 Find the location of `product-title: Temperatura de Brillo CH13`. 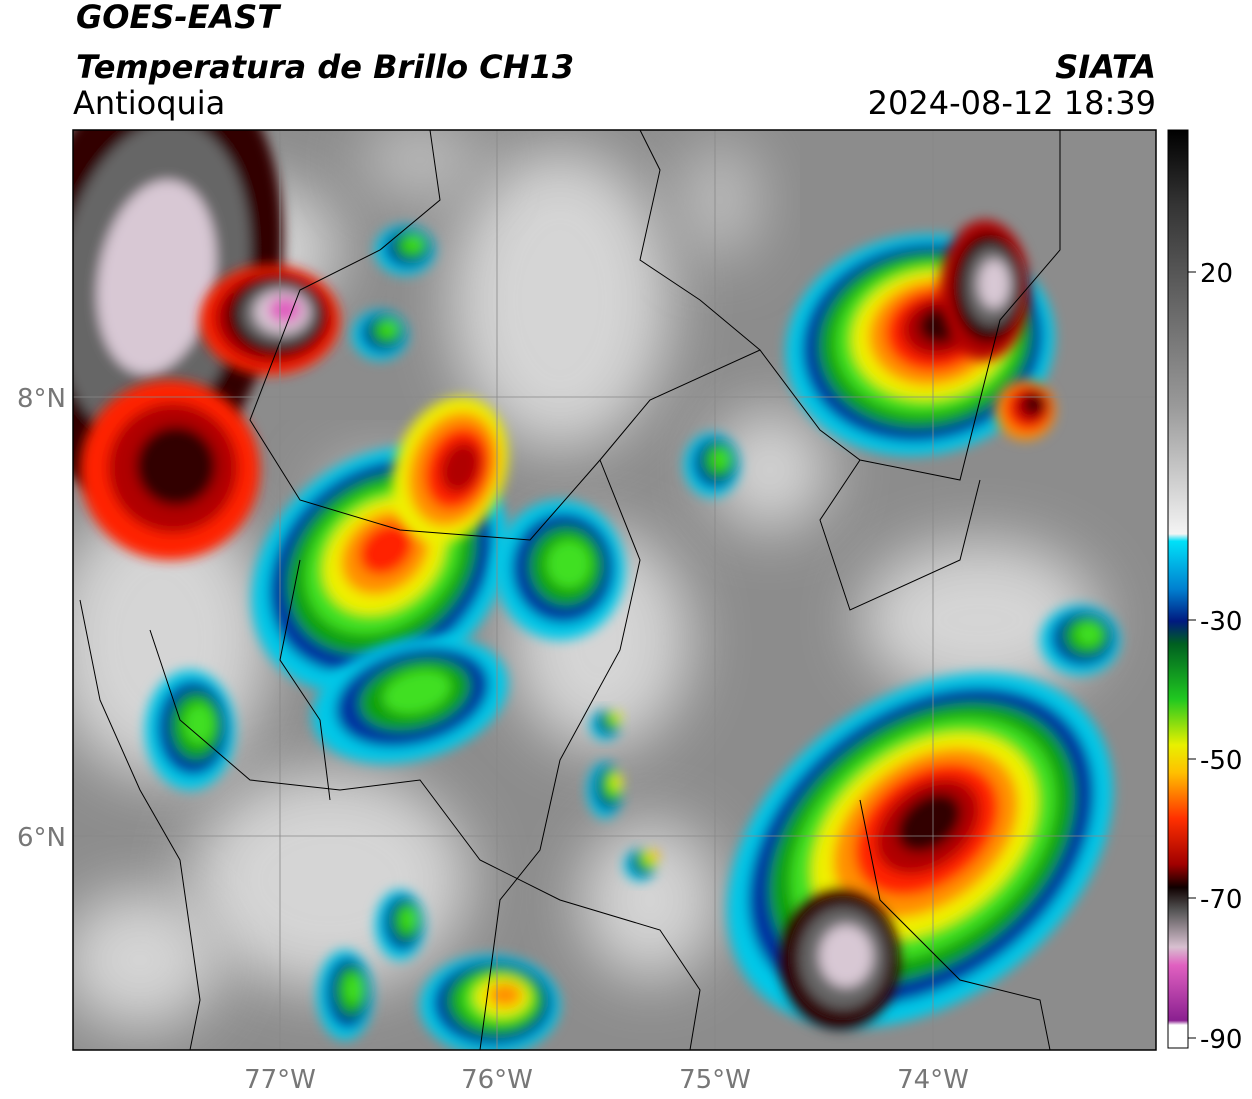

product-title: Temperatura de Brillo CH13 is located at coordinates (325, 67).